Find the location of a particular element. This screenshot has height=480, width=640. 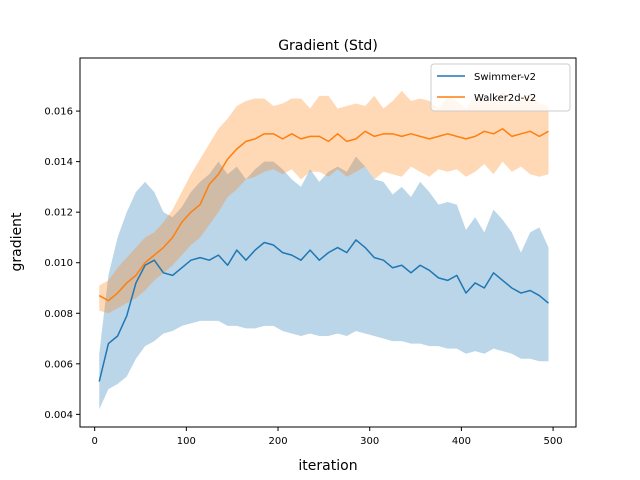

x-tick-label: 300 is located at coordinates (369, 441).